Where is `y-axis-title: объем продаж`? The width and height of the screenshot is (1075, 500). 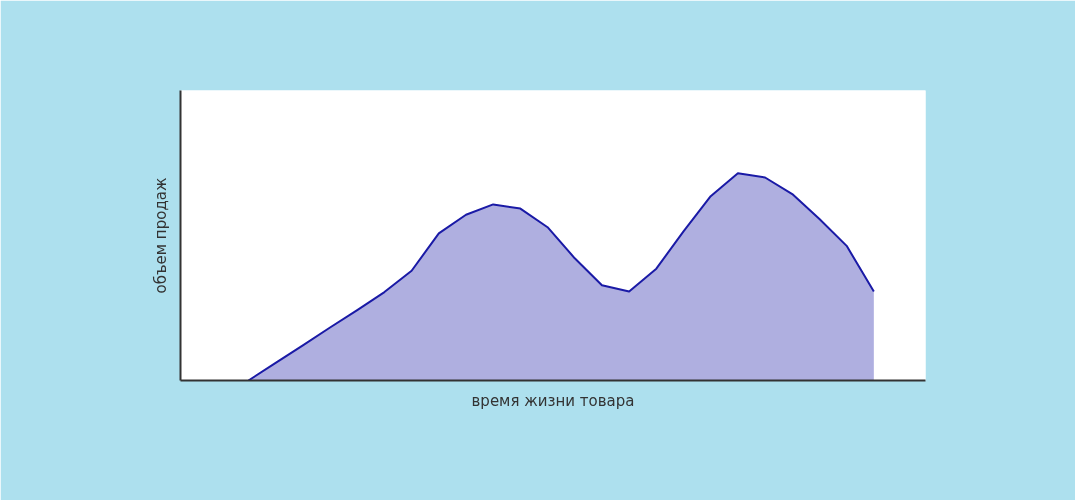 y-axis-title: объем продаж is located at coordinates (160, 235).